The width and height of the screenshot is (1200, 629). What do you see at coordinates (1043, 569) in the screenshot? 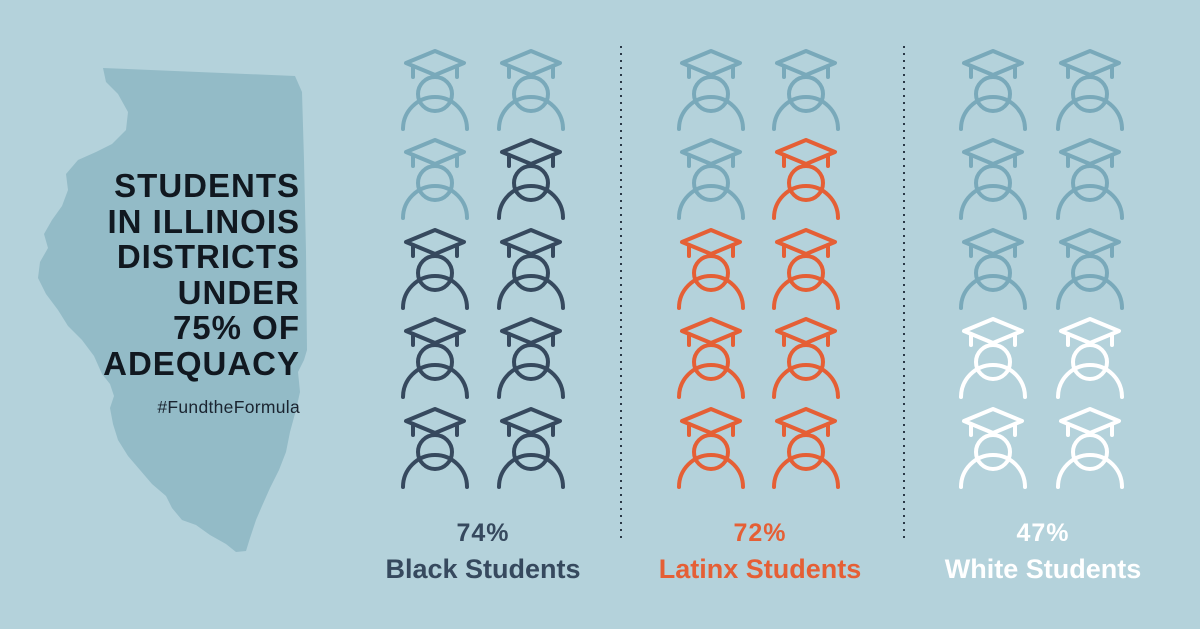
I see `group-label-white: White Students` at bounding box center [1043, 569].